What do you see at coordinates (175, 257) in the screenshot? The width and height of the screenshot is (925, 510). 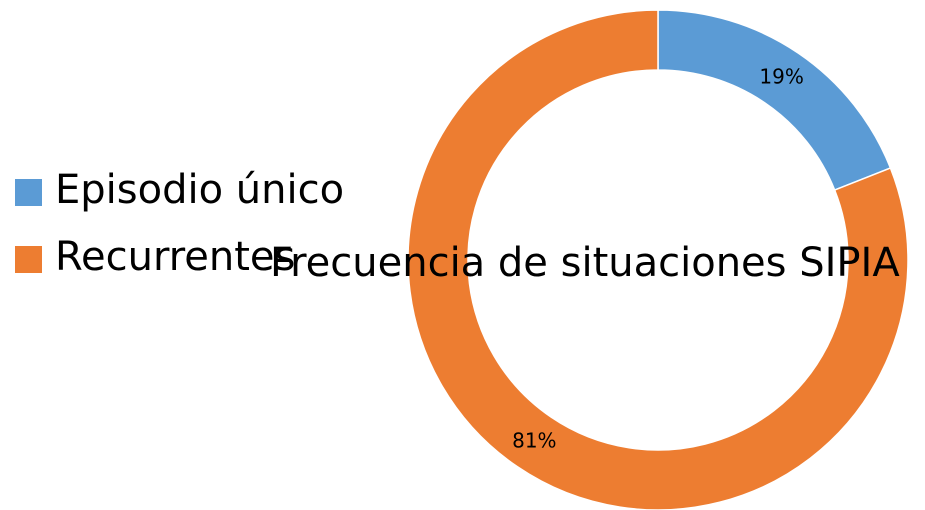 I see `legend-label: Recurrentes` at bounding box center [175, 257].